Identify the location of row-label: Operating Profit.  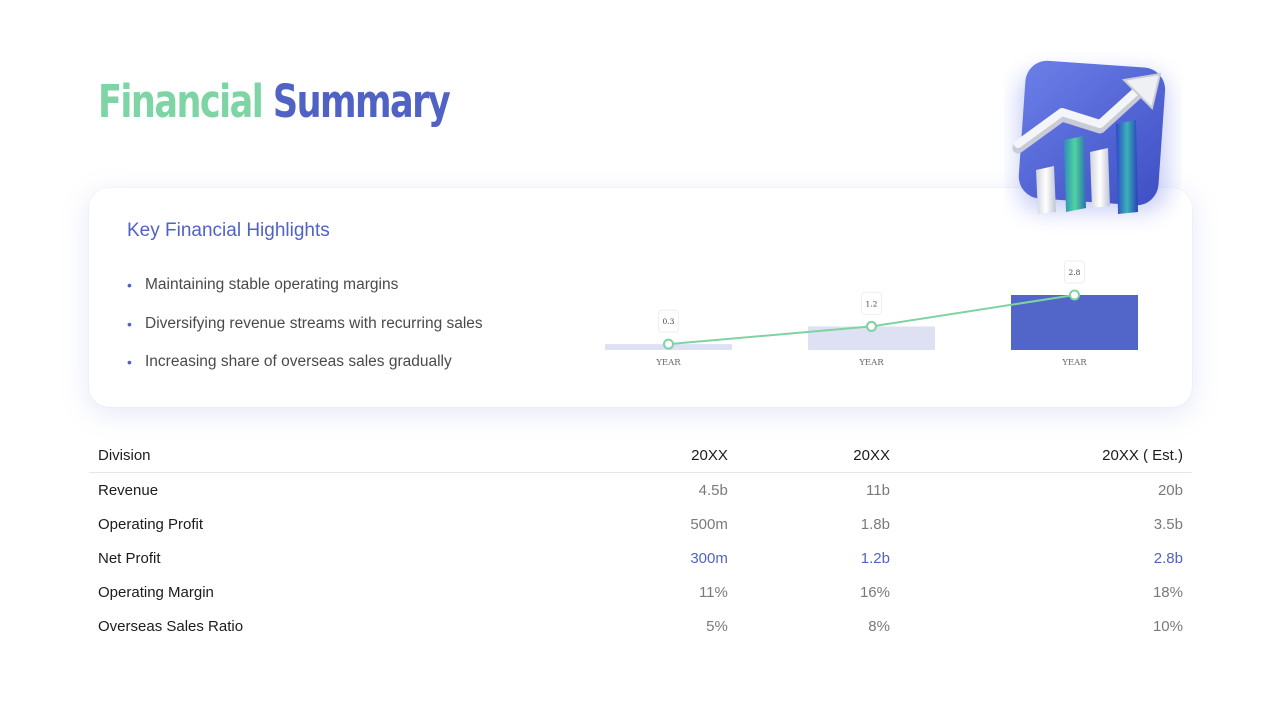
(151, 524).